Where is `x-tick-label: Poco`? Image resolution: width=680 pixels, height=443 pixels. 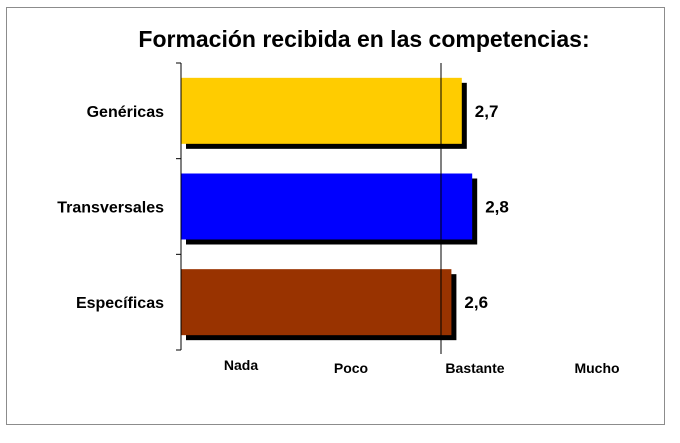
x-tick-label: Poco is located at coordinates (351, 368).